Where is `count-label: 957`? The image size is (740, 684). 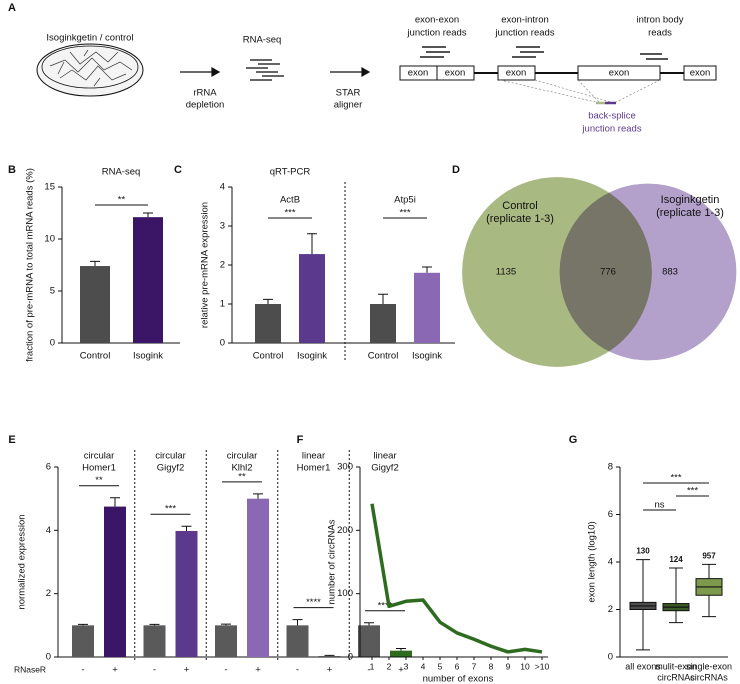 count-label: 957 is located at coordinates (709, 555).